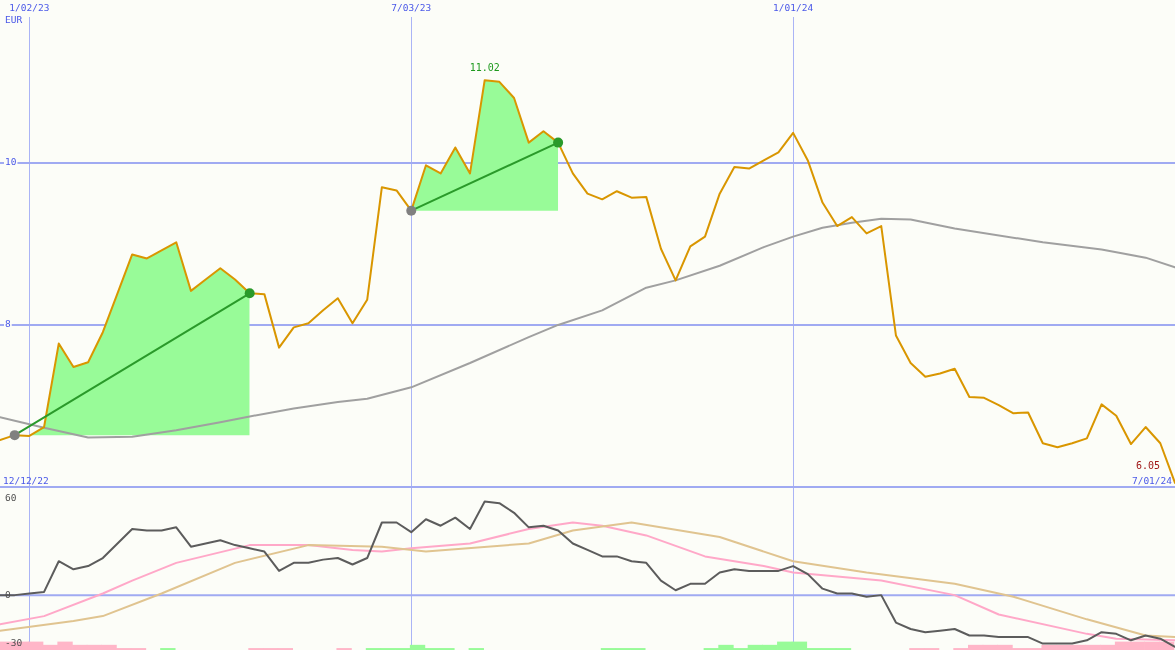 The height and width of the screenshot is (650, 1175). What do you see at coordinates (793, 7) in the screenshot?
I see `x-tick-label: 1/01/24` at bounding box center [793, 7].